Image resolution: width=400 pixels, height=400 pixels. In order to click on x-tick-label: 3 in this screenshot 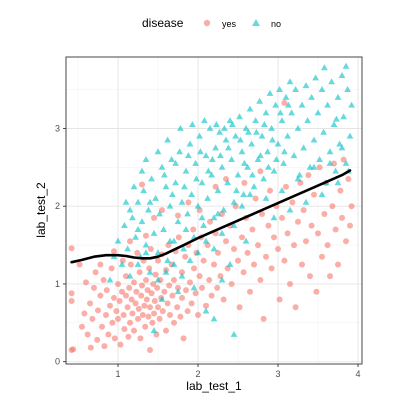, I will do `click(277, 374)`.